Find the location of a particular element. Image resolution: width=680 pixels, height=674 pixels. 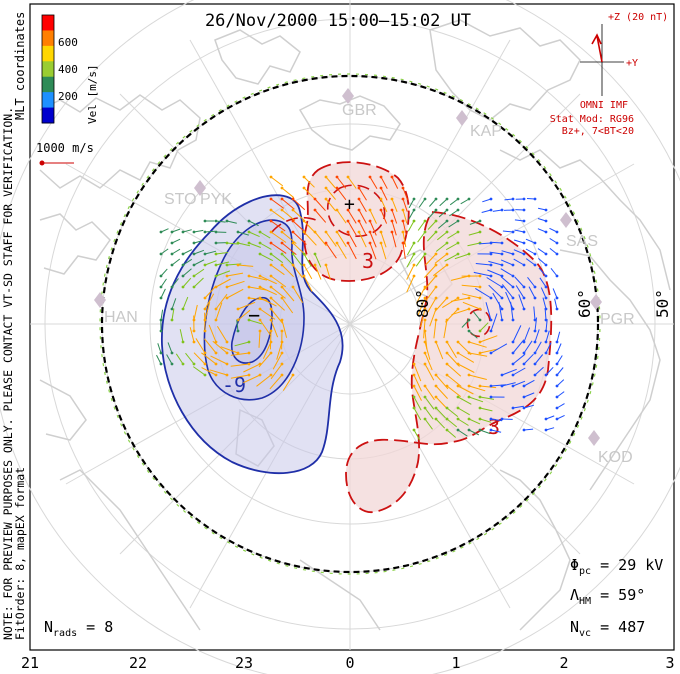

imf-model-line2: Bz+, 7<BT<20 is located at coordinates (598, 131).